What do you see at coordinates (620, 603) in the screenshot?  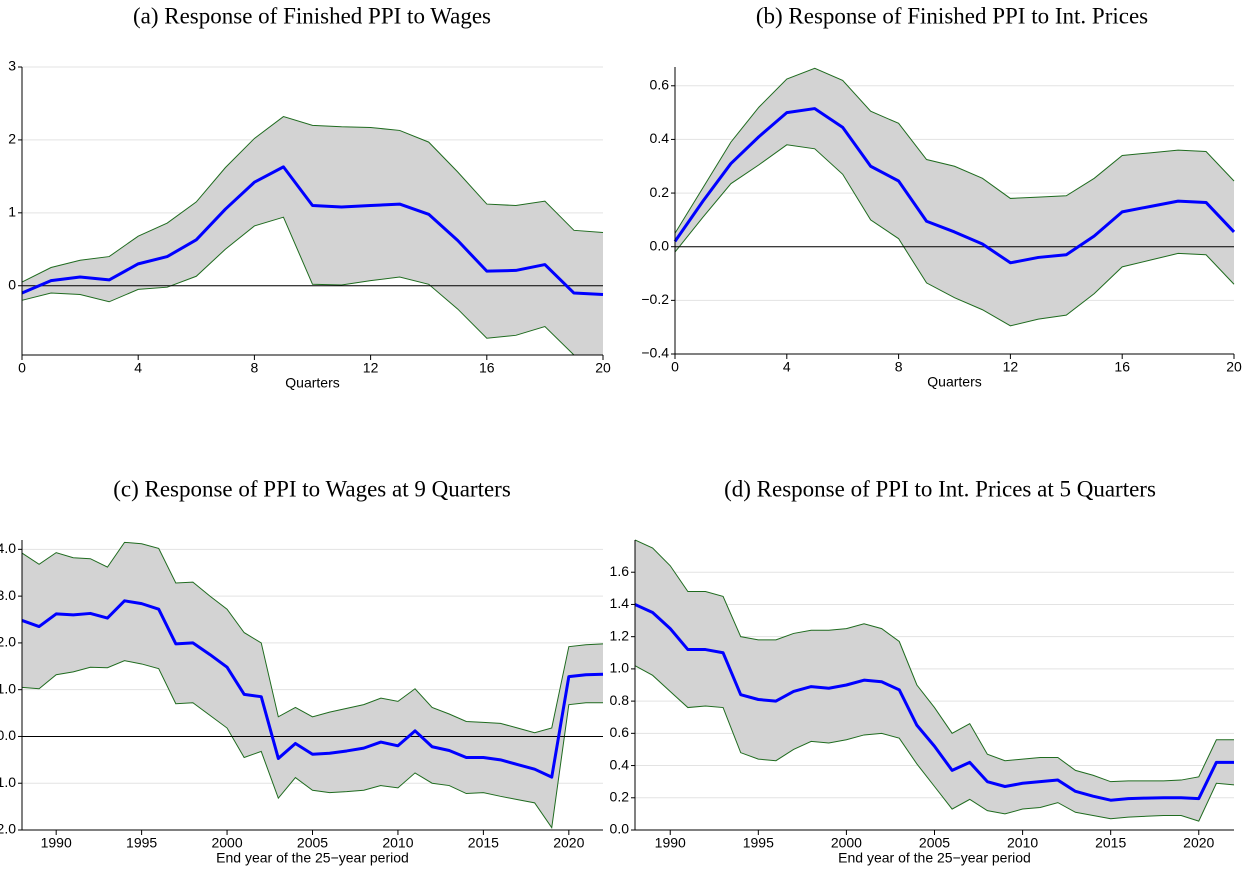 I see `y-tick-label: 1.4` at bounding box center [620, 603].